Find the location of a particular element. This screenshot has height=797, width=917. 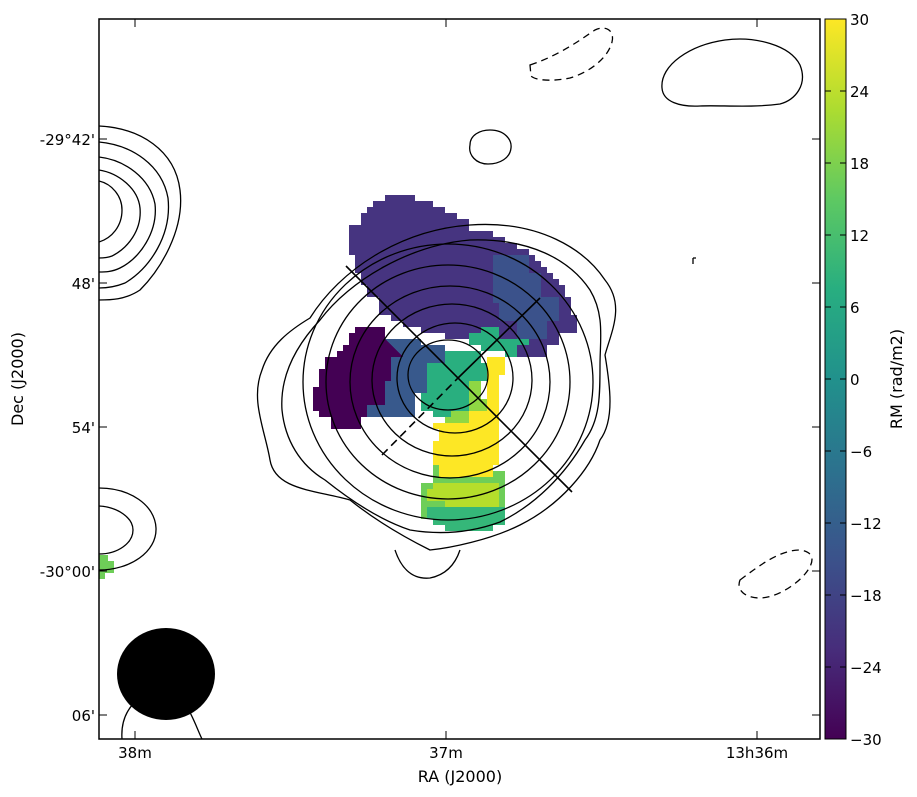

y-tick-label: 54' is located at coordinates (83, 428).